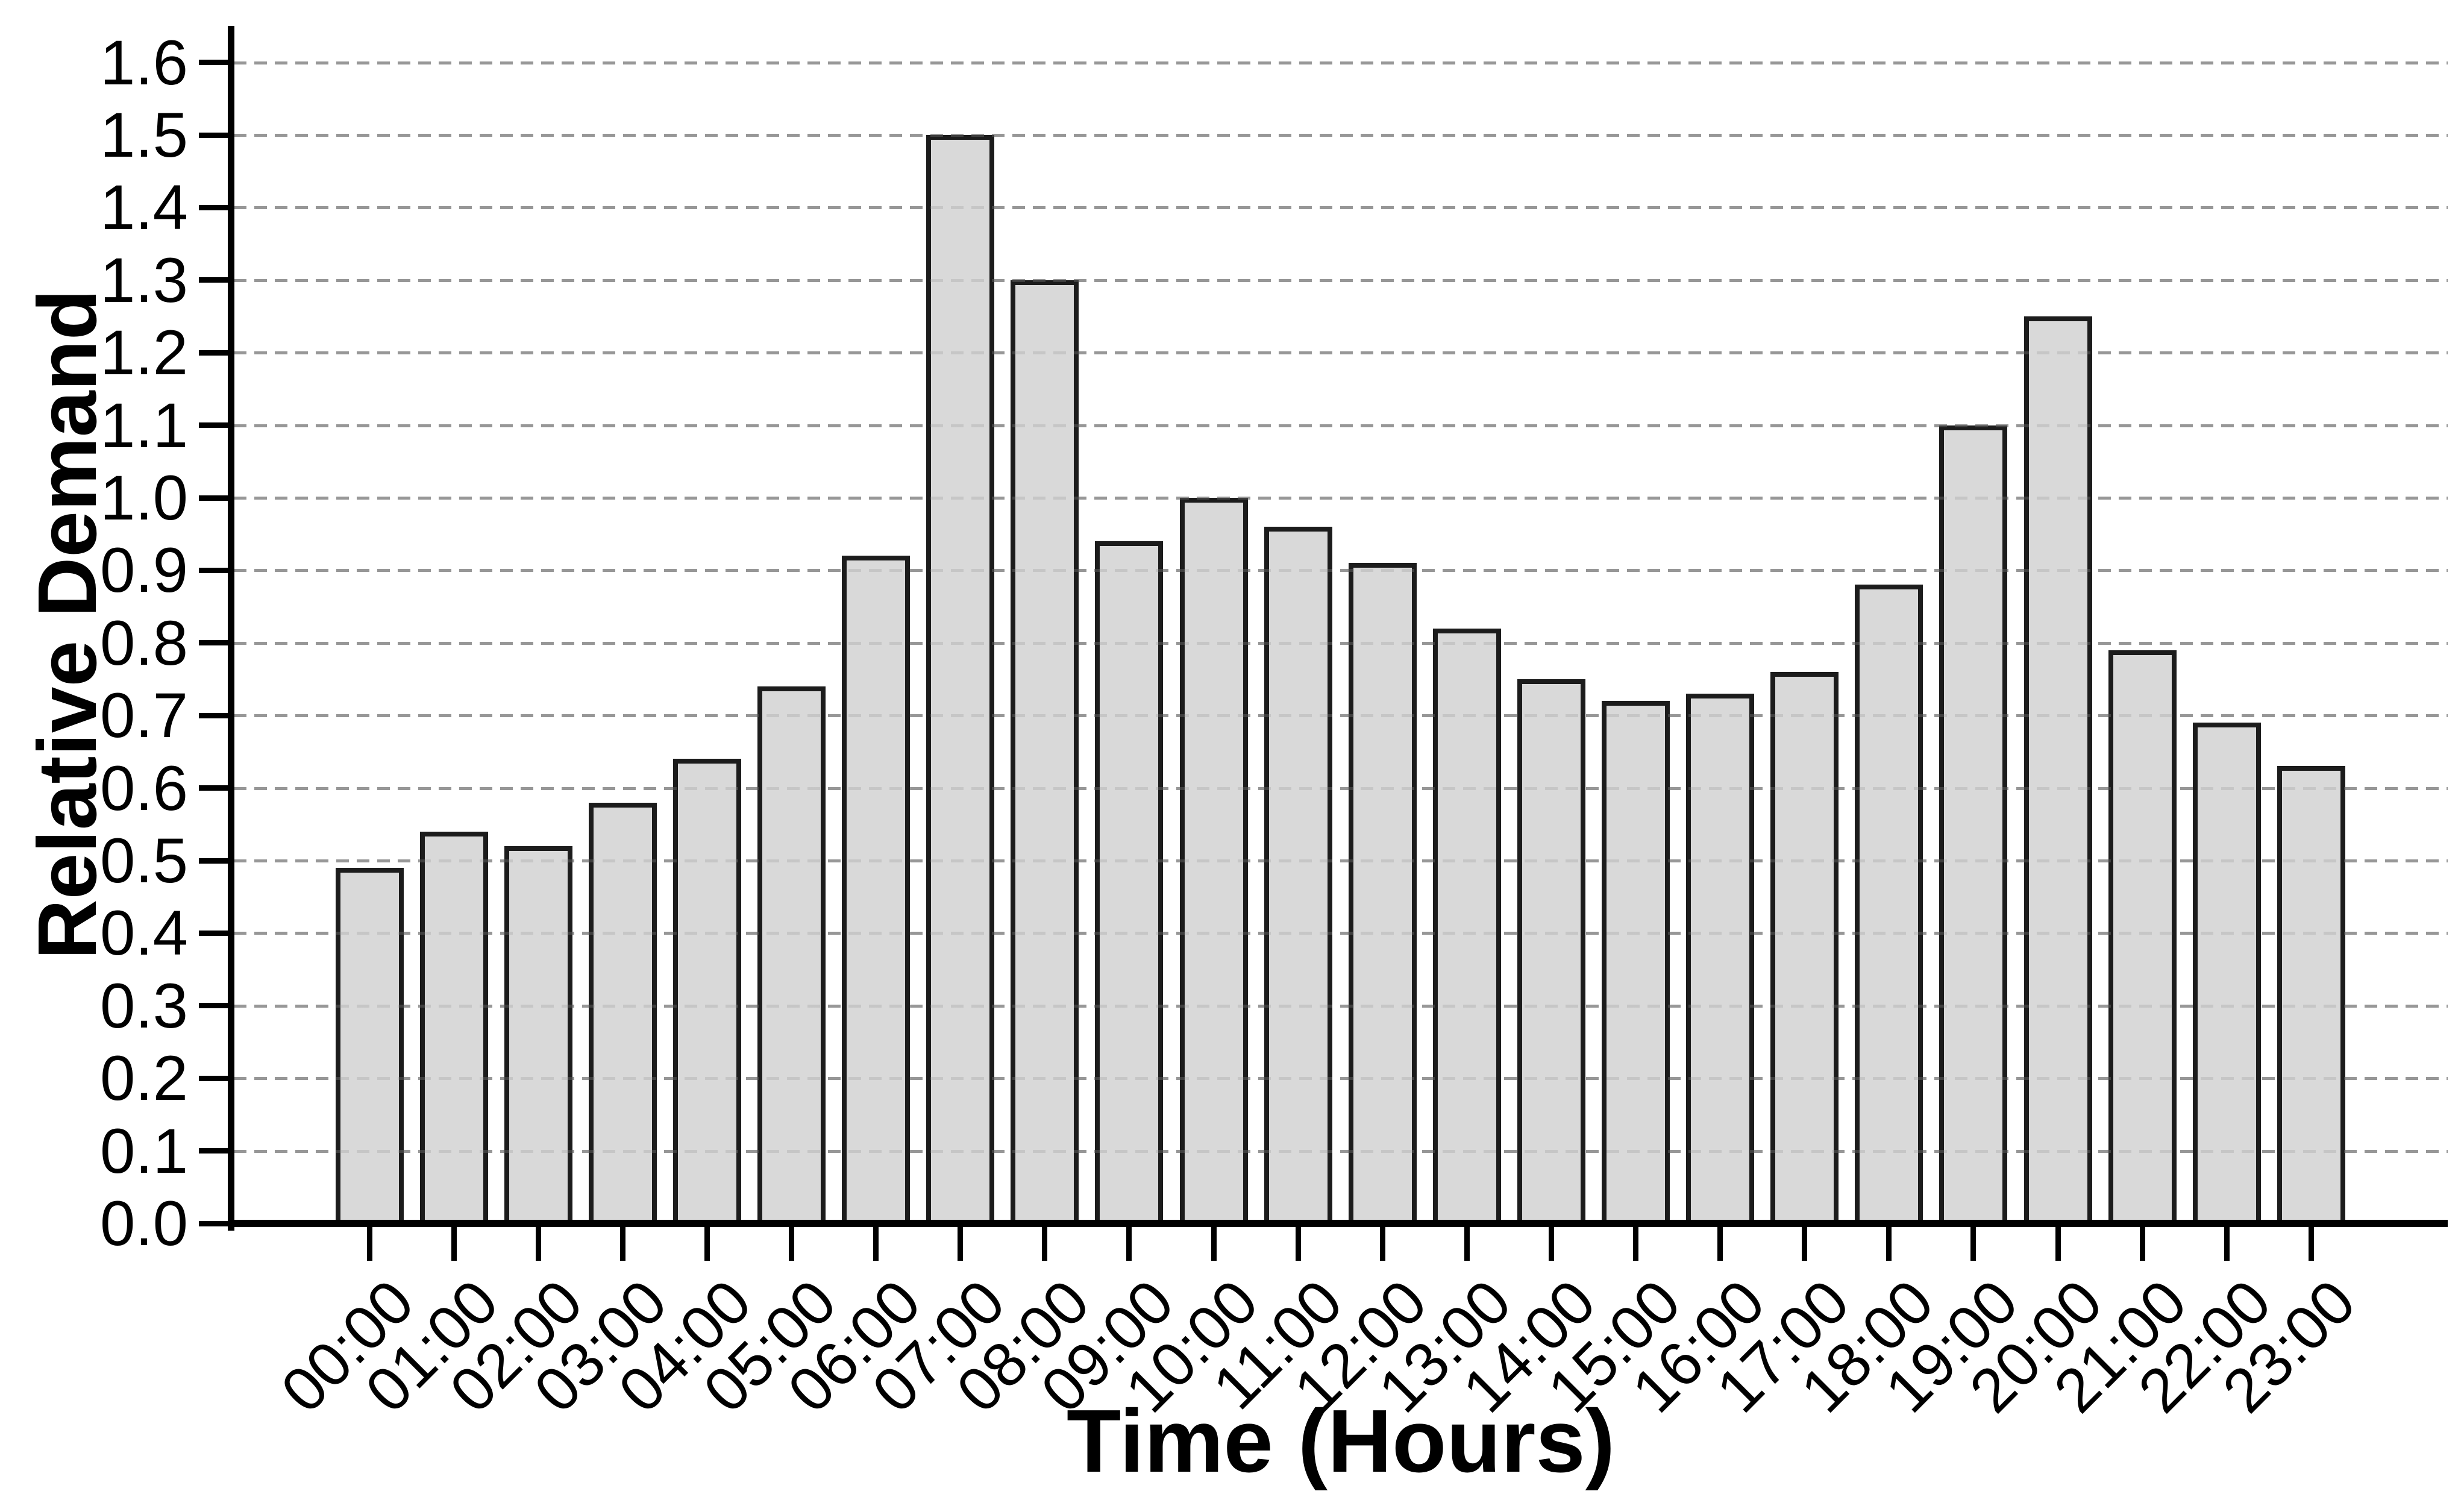  Describe the element at coordinates (1341, 1006) in the screenshot. I see `gridline-0.3` at that location.